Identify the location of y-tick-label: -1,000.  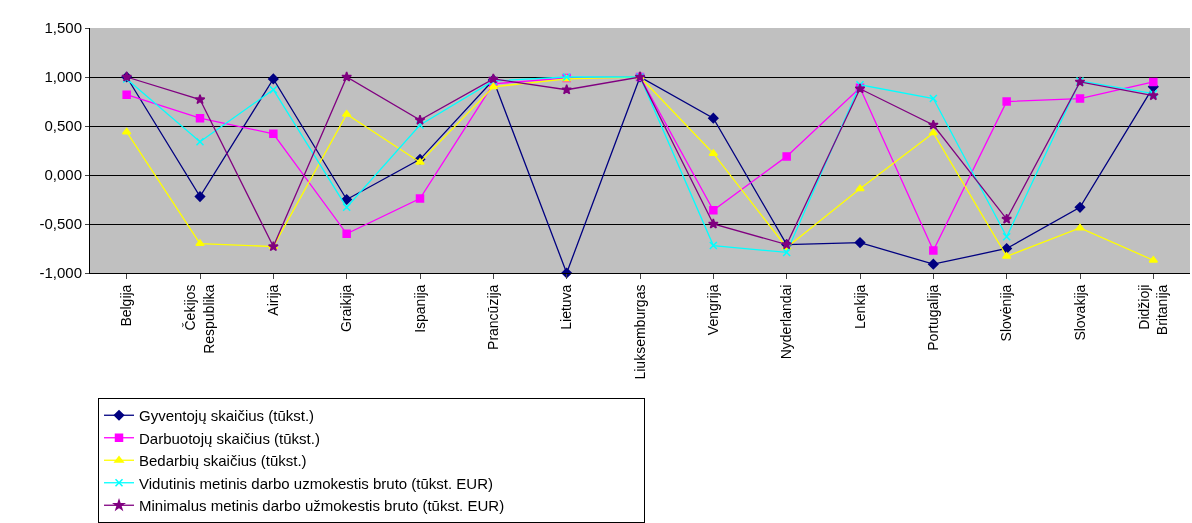
(60, 273).